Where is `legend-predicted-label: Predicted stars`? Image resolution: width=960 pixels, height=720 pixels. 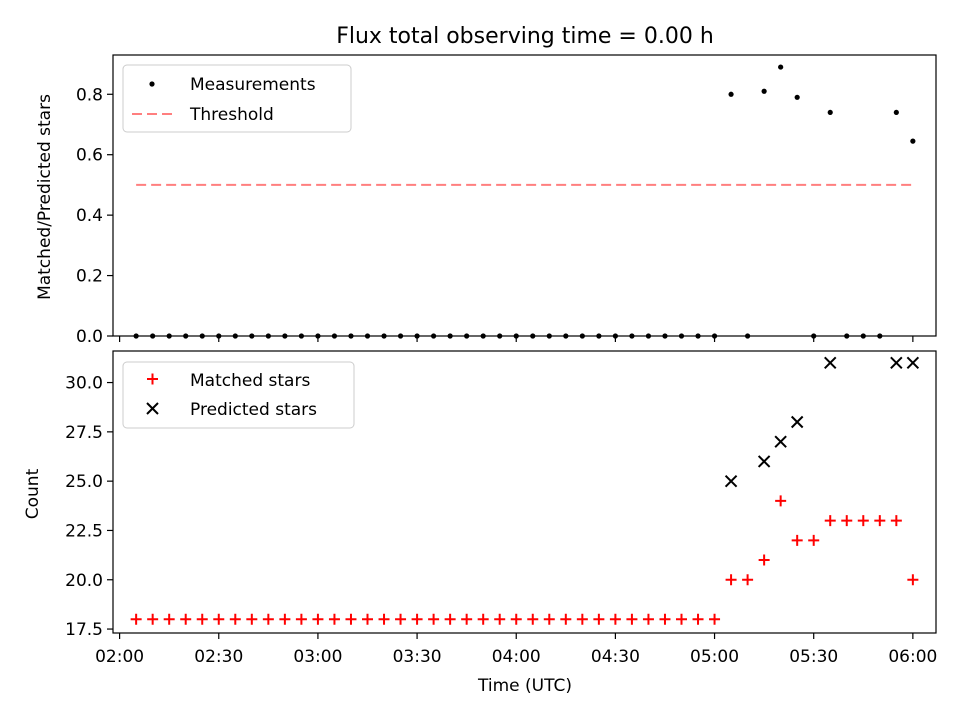
legend-predicted-label: Predicted stars is located at coordinates (253, 410).